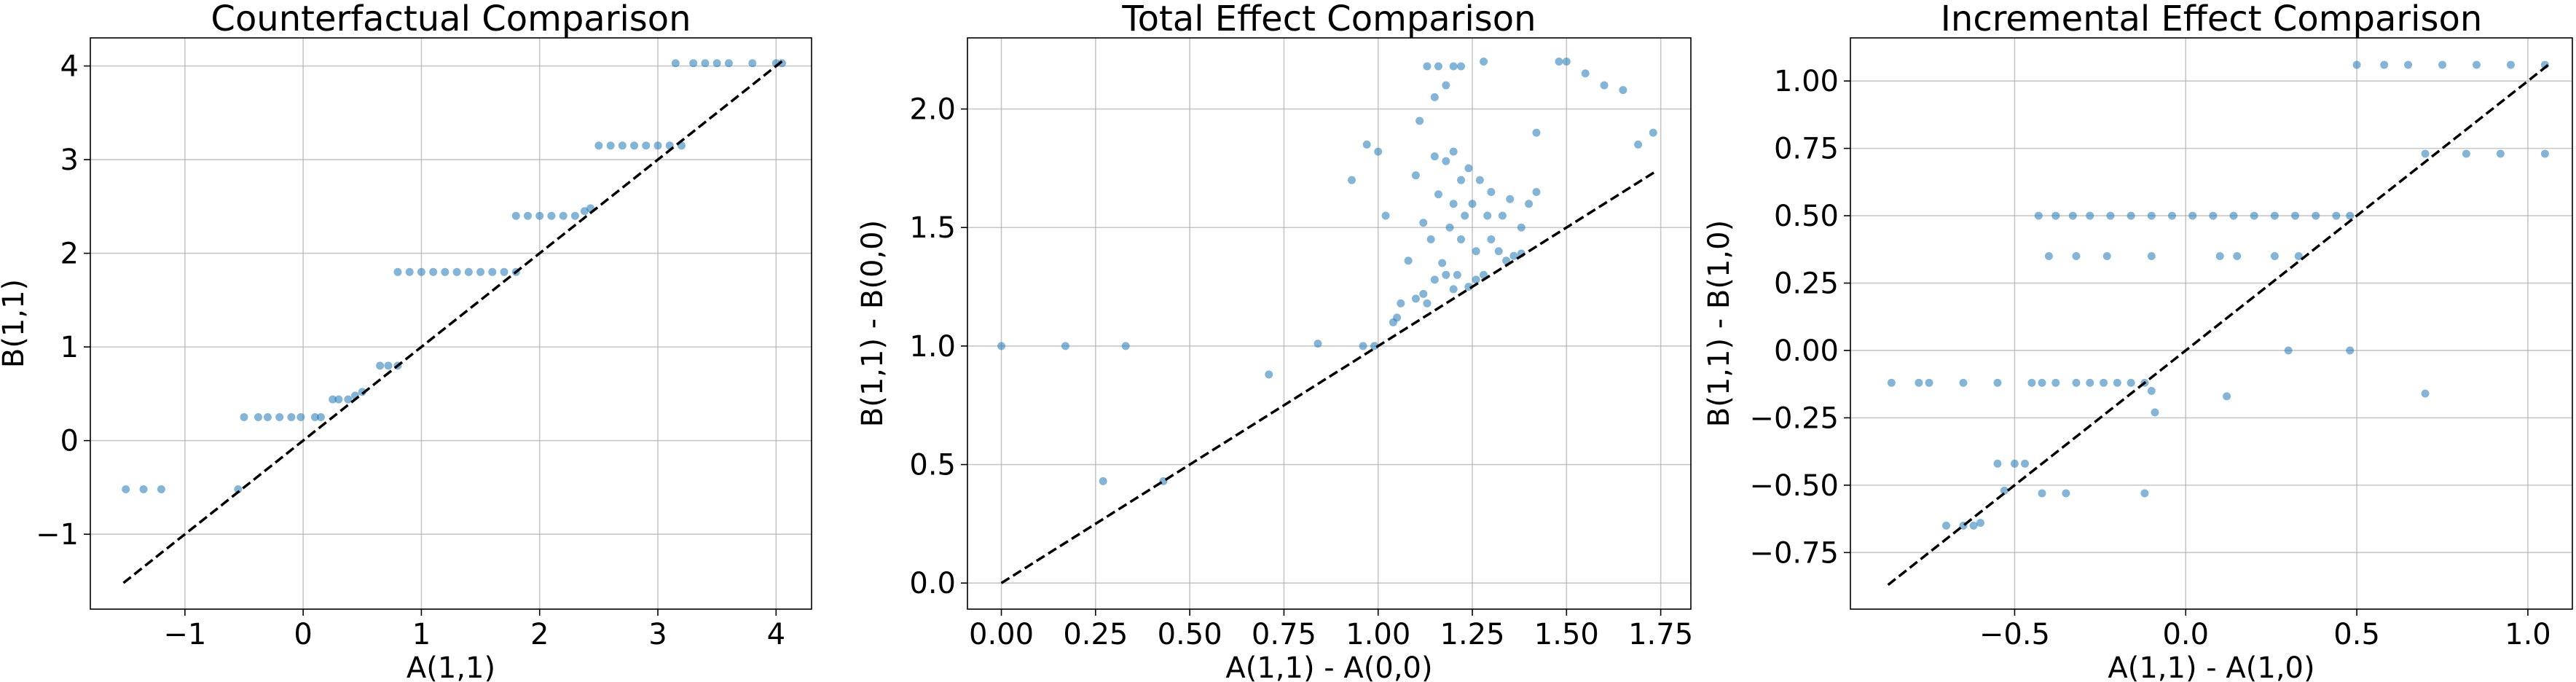 Image resolution: width=2576 pixels, height=682 pixels. What do you see at coordinates (1660, 634) in the screenshot?
I see `x-tick-label: 1.75` at bounding box center [1660, 634].